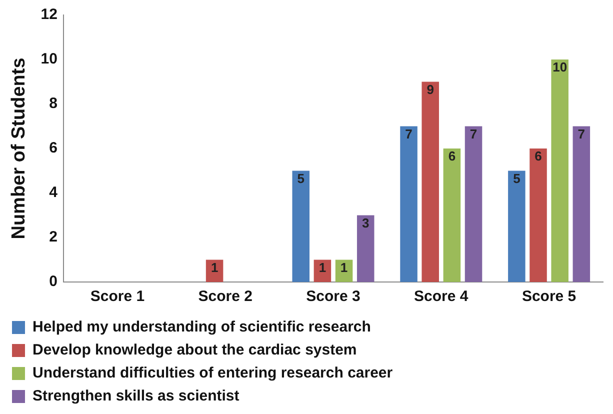  Describe the element at coordinates (19, 149) in the screenshot. I see `y-axis-title: Number of Students` at that location.